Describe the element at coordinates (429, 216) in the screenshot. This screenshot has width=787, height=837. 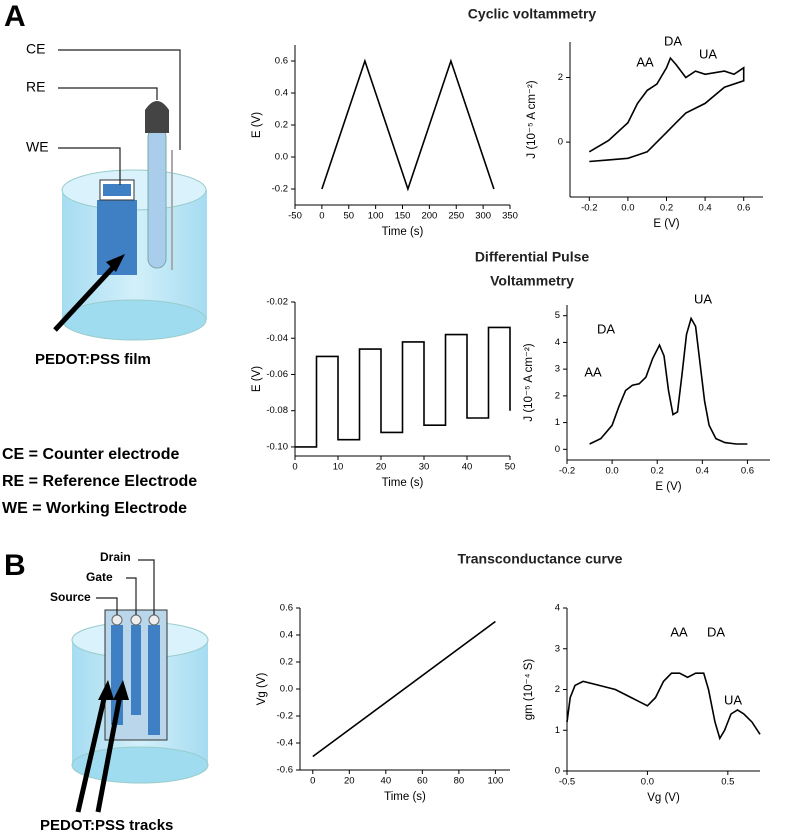
I see `x-tick-label: 200` at that location.